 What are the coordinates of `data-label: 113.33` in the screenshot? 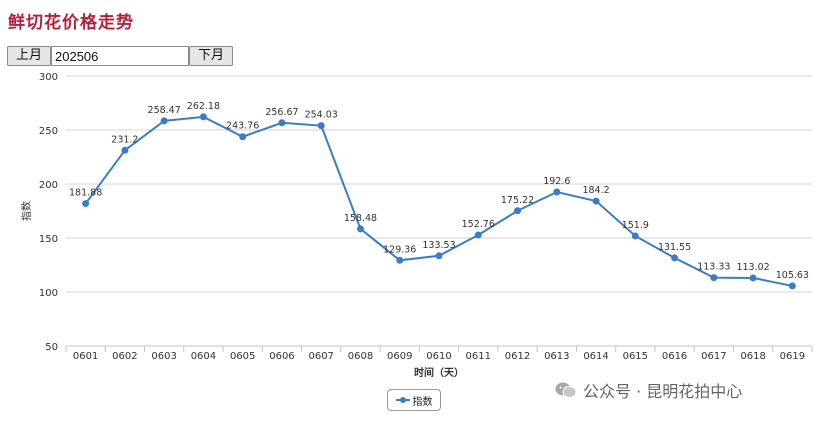 It's located at (713, 267).